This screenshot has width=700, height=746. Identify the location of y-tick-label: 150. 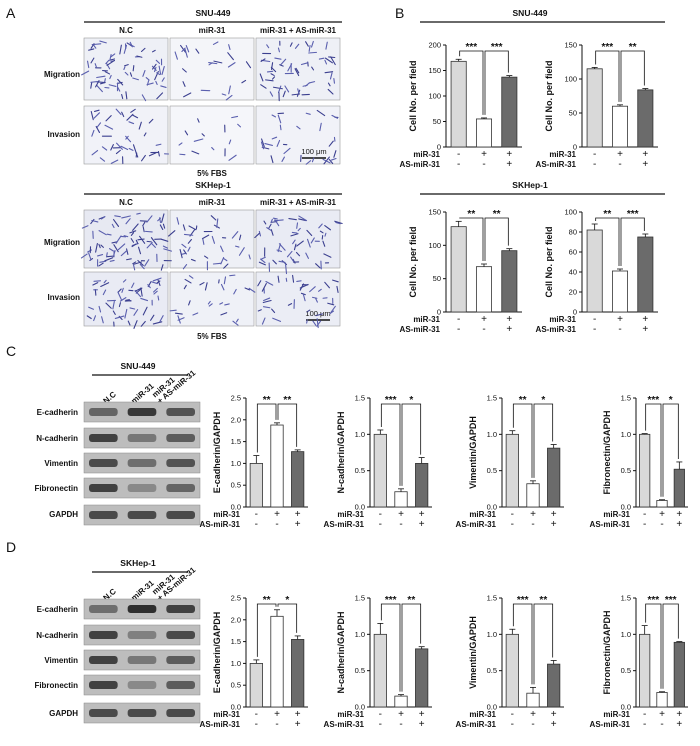
(434, 212).